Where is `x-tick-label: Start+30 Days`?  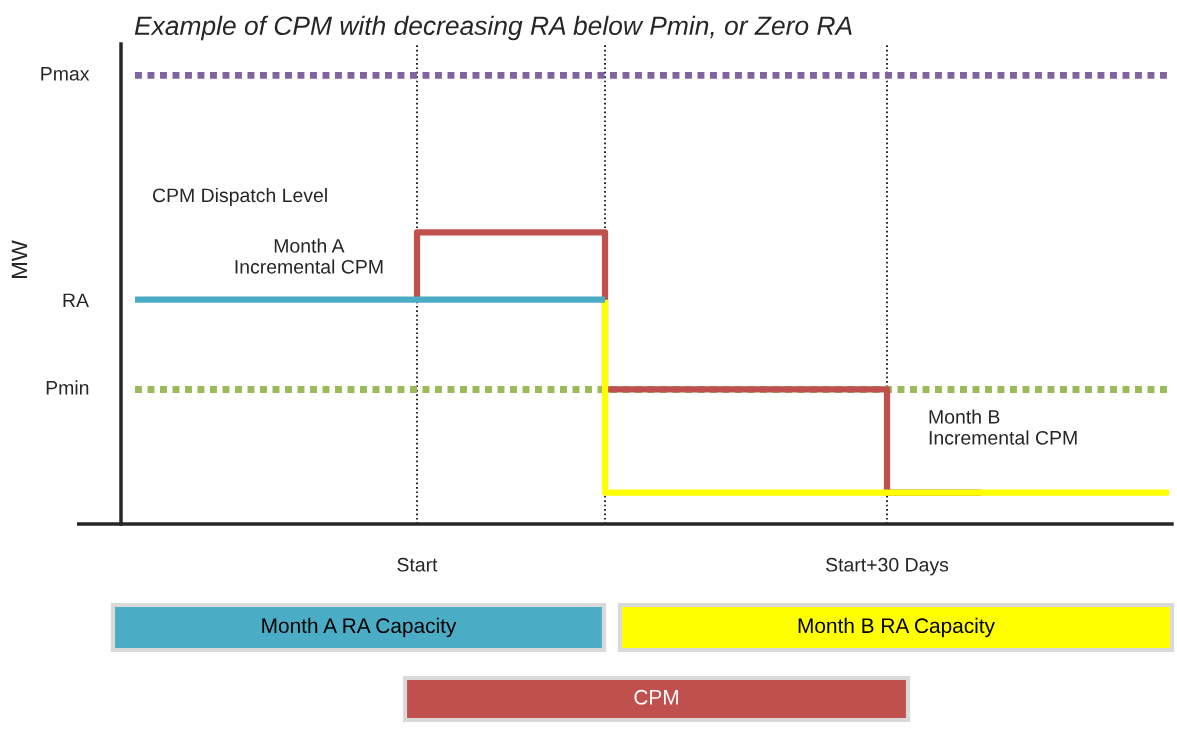 x-tick-label: Start+30 Days is located at coordinates (887, 566).